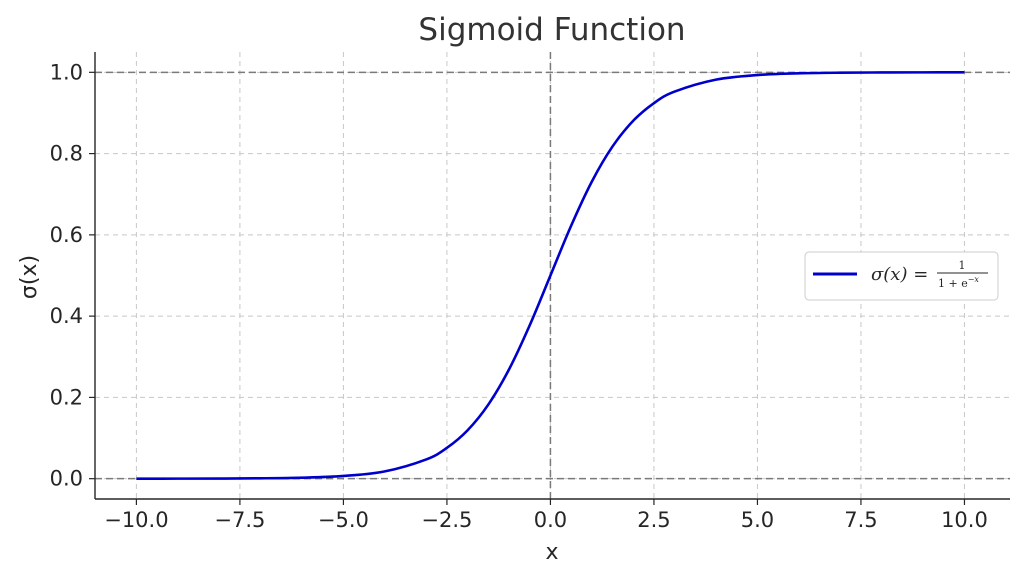 The height and width of the screenshot is (579, 1024). I want to click on x-tick-label-4: 0.0, so click(550, 520).